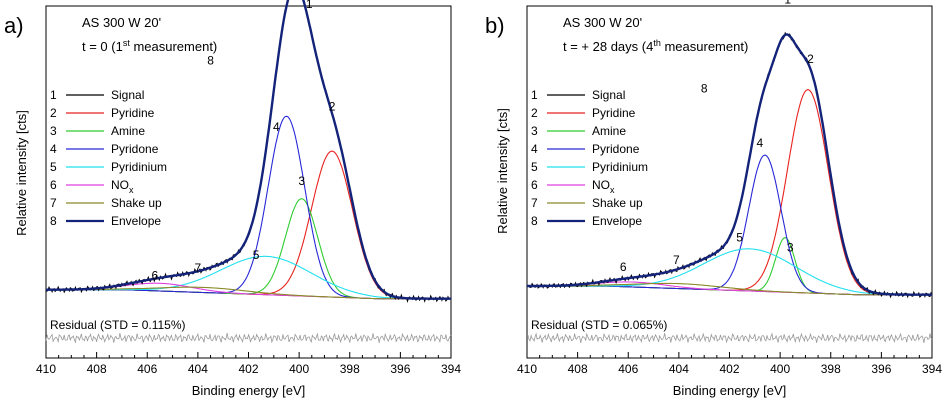 Image resolution: width=945 pixels, height=401 pixels. I want to click on peak-label-2: 2, so click(810, 59).